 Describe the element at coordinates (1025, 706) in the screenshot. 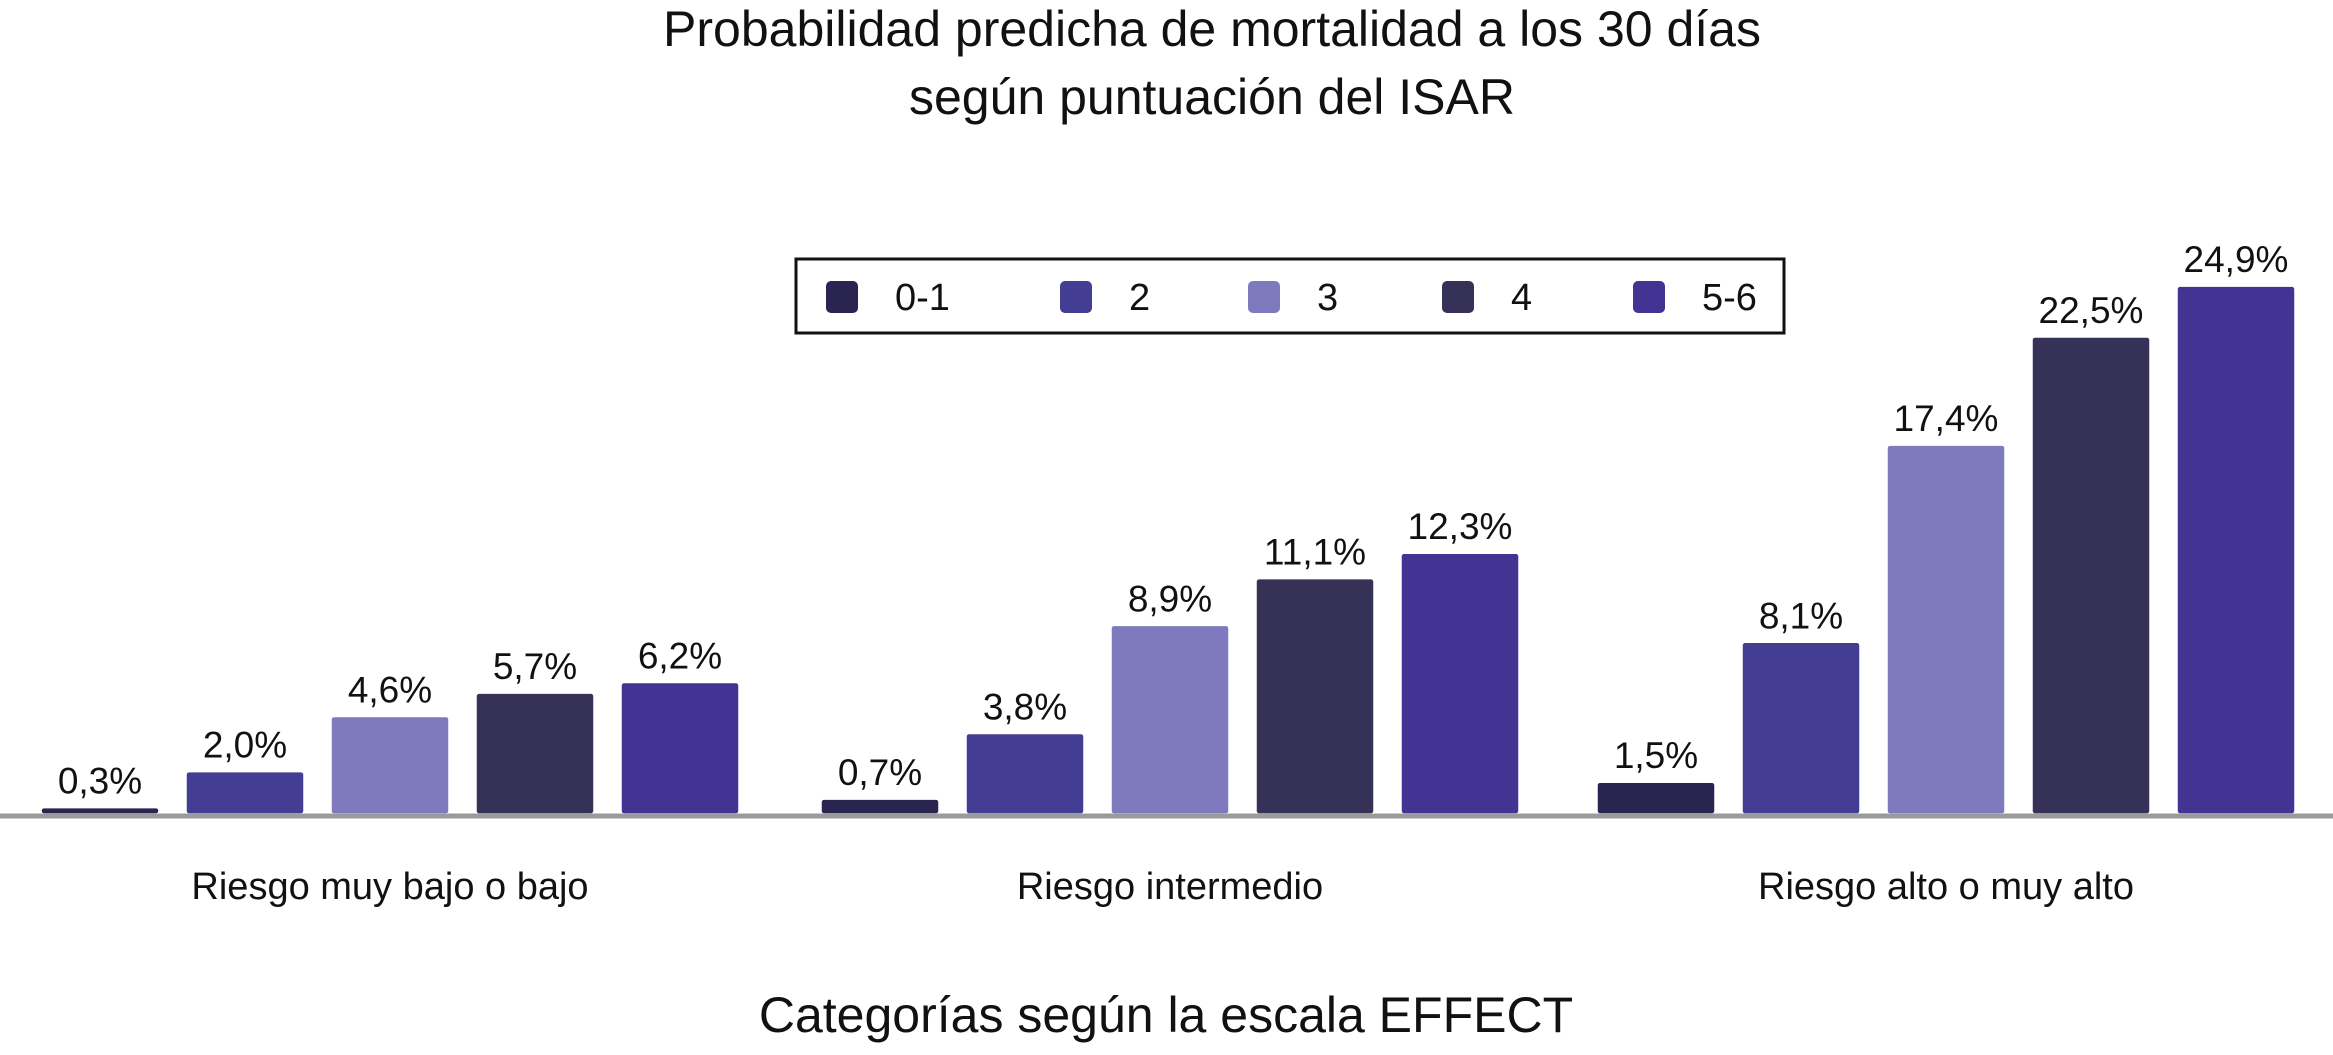

I see `data-label: 3,8%` at that location.